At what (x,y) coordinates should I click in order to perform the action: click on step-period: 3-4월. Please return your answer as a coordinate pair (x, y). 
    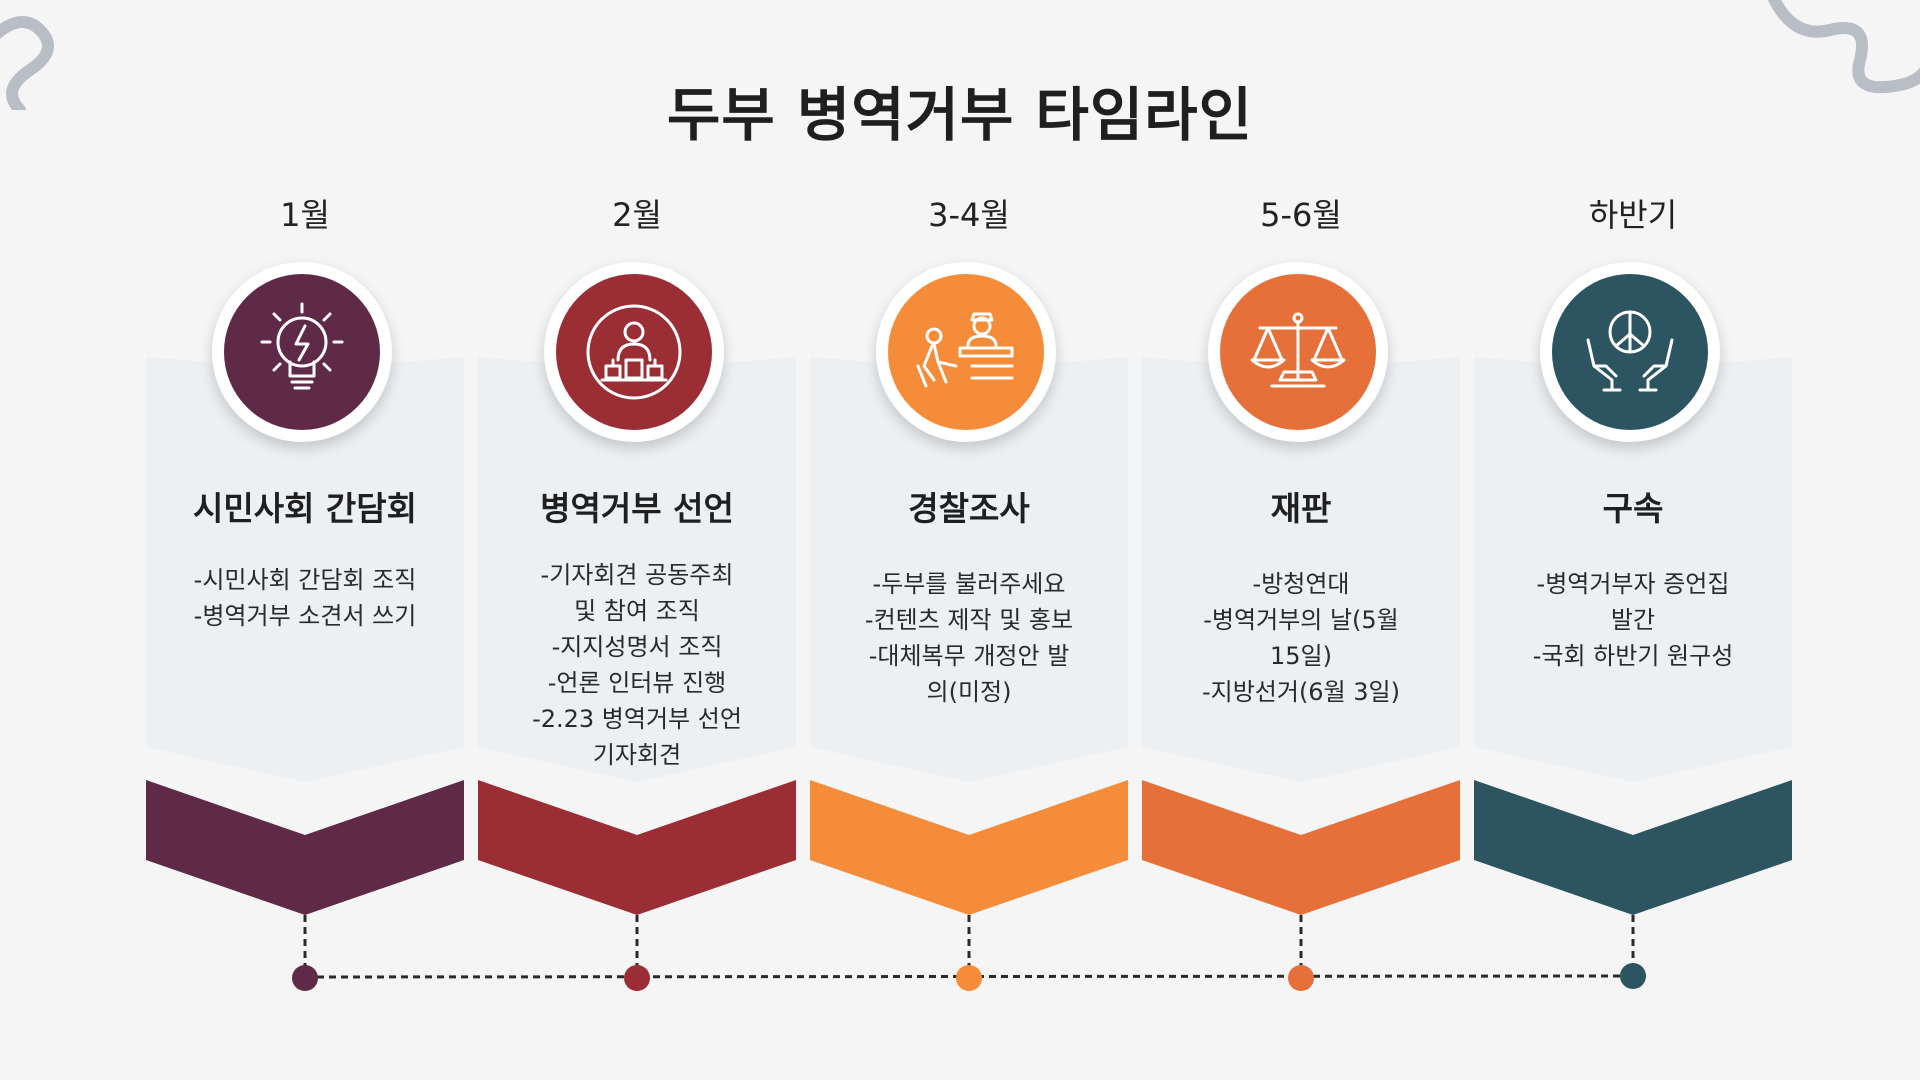
    Looking at the image, I should click on (969, 215).